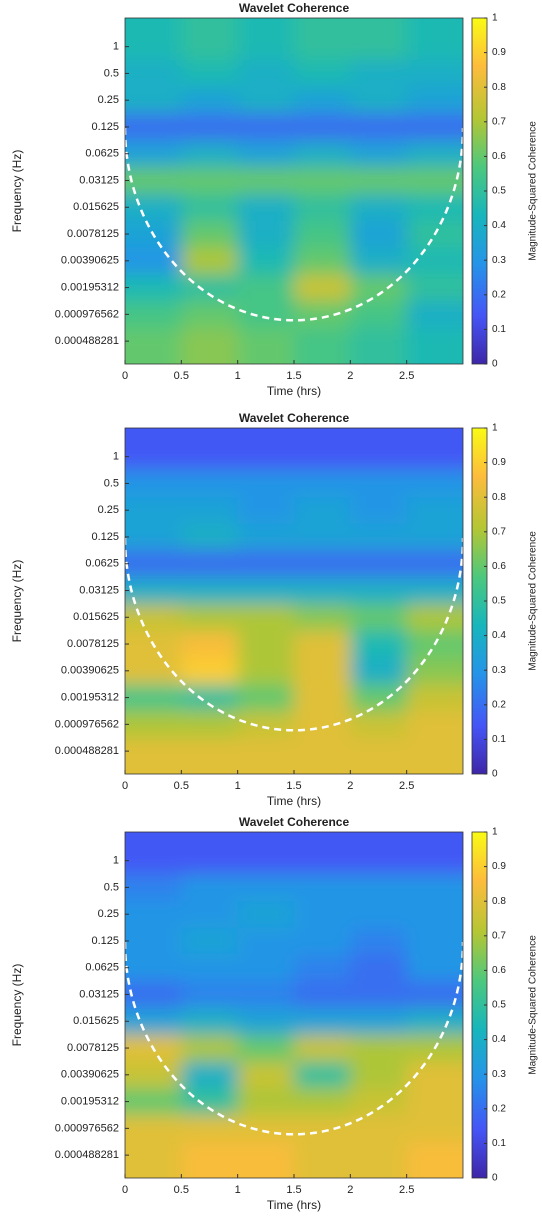 Image resolution: width=542 pixels, height=1221 pixels. I want to click on x-axis-label: Time (hrs), so click(294, 391).